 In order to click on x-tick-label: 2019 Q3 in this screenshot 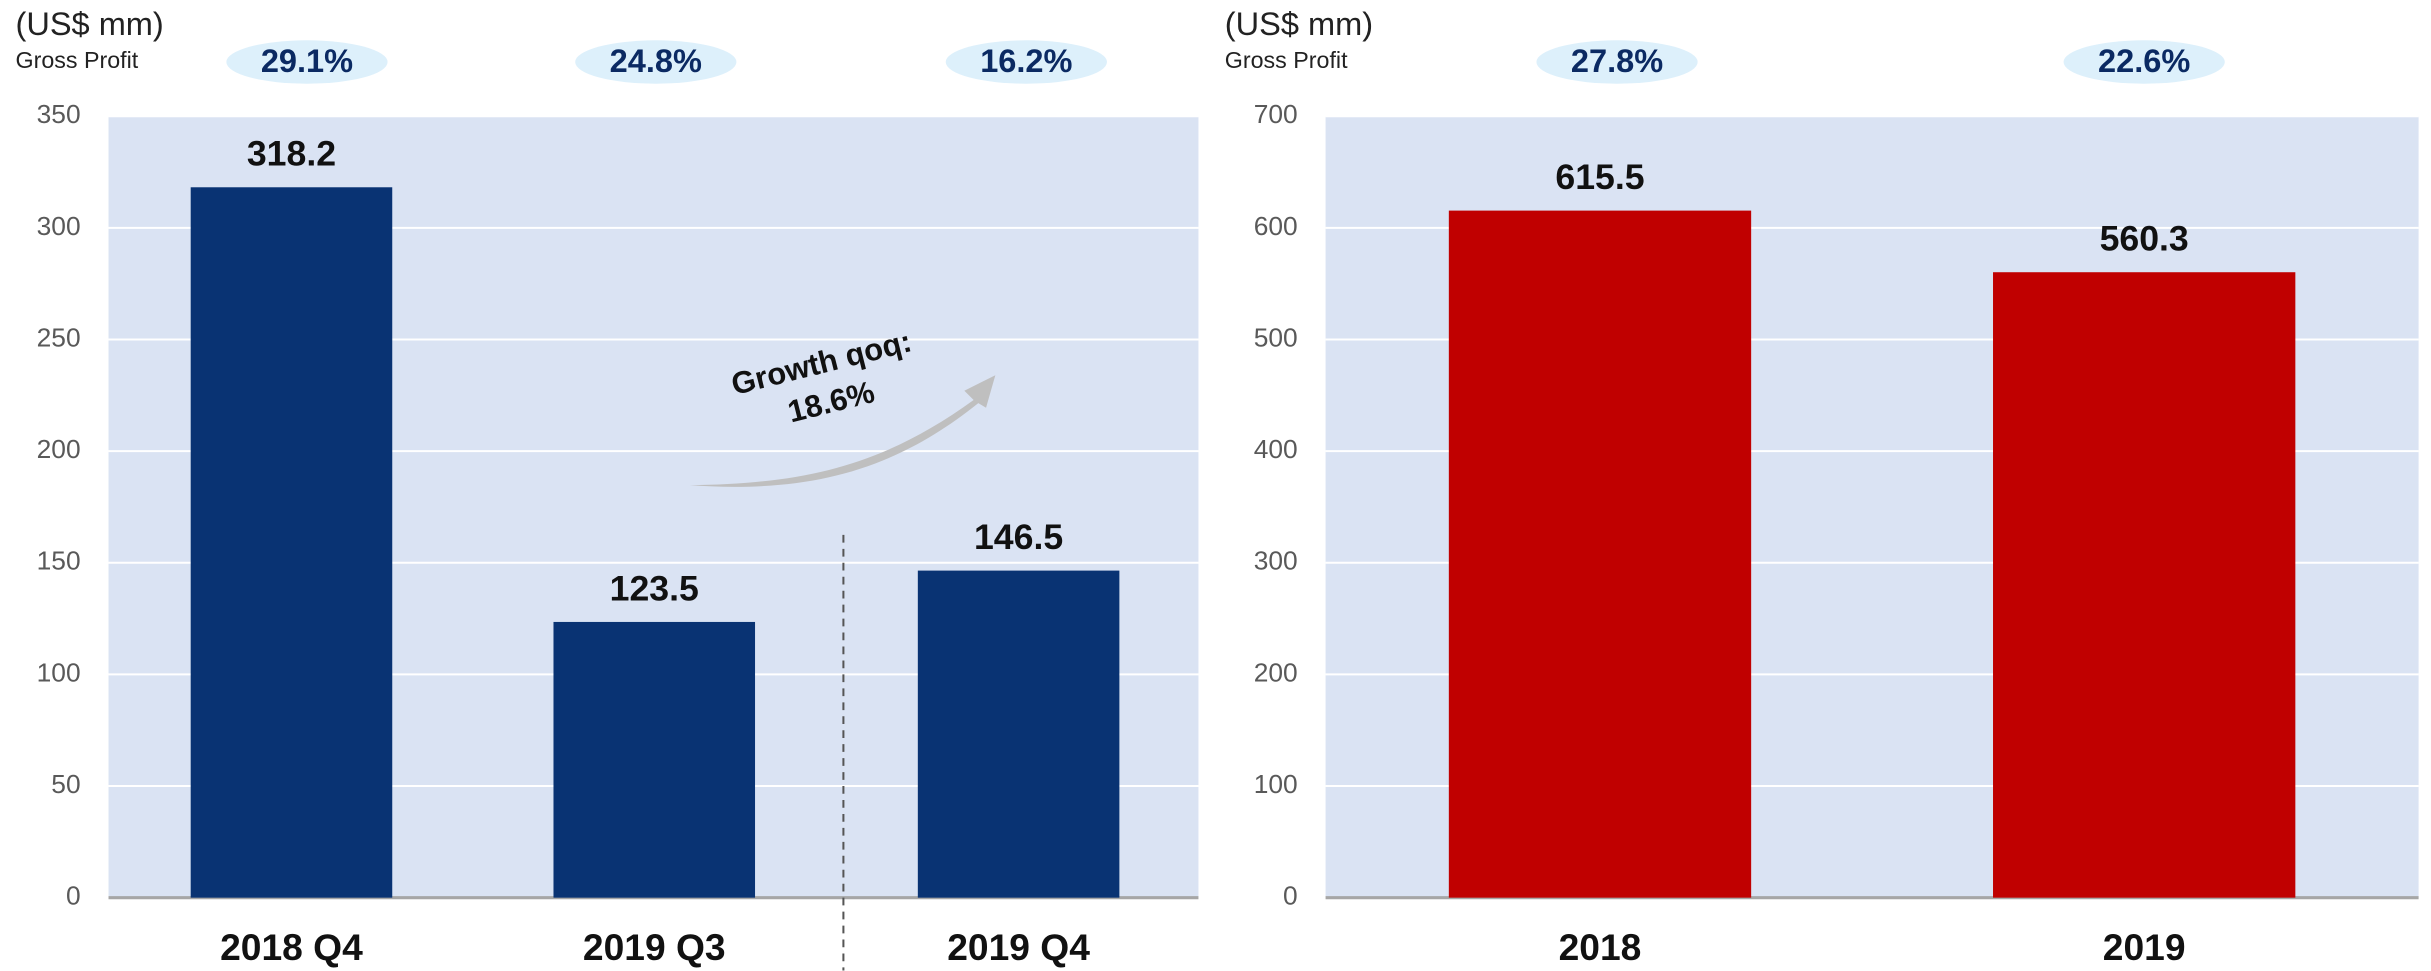, I will do `click(654, 947)`.